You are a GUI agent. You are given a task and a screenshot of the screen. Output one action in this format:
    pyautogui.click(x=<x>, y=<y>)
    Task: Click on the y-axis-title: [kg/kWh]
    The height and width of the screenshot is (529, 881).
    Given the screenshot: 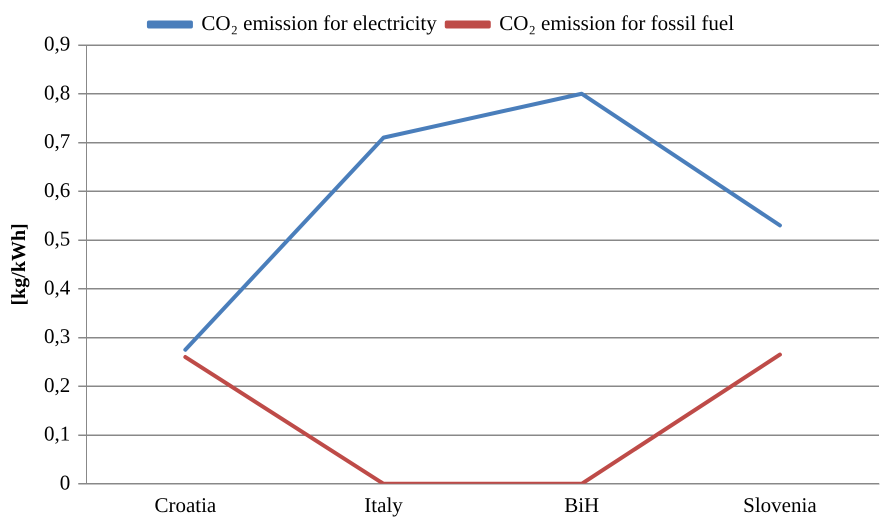 What is the action you would take?
    pyautogui.click(x=19, y=264)
    